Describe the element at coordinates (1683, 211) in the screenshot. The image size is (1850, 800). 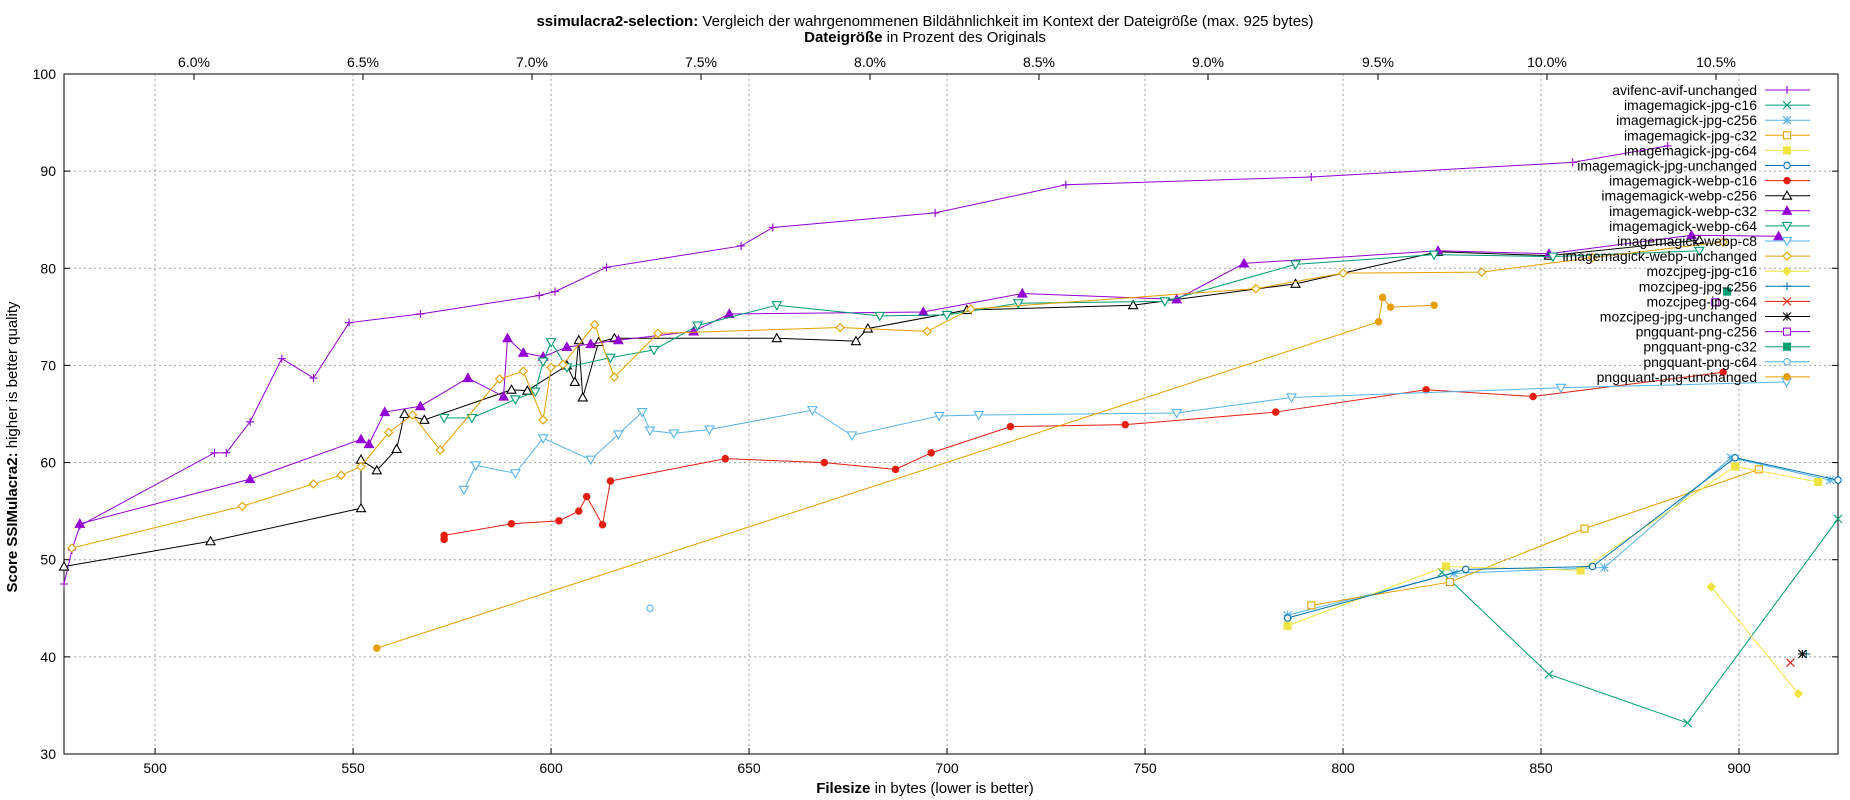
I see `legend-label: imagemagick-webp-c32` at that location.